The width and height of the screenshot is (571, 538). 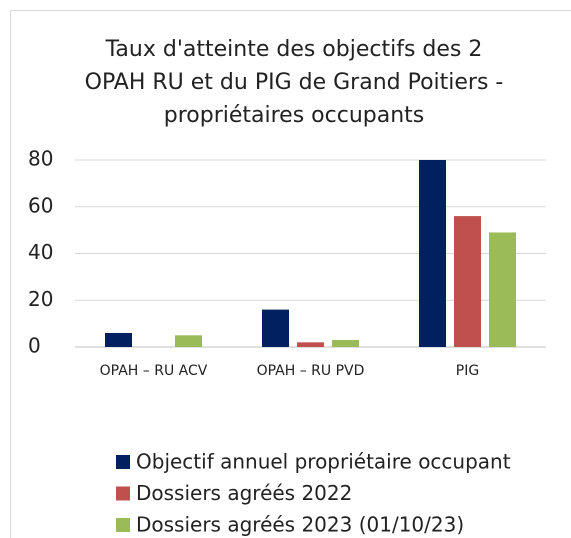 What do you see at coordinates (40, 299) in the screenshot?
I see `y-tick-label: 20` at bounding box center [40, 299].